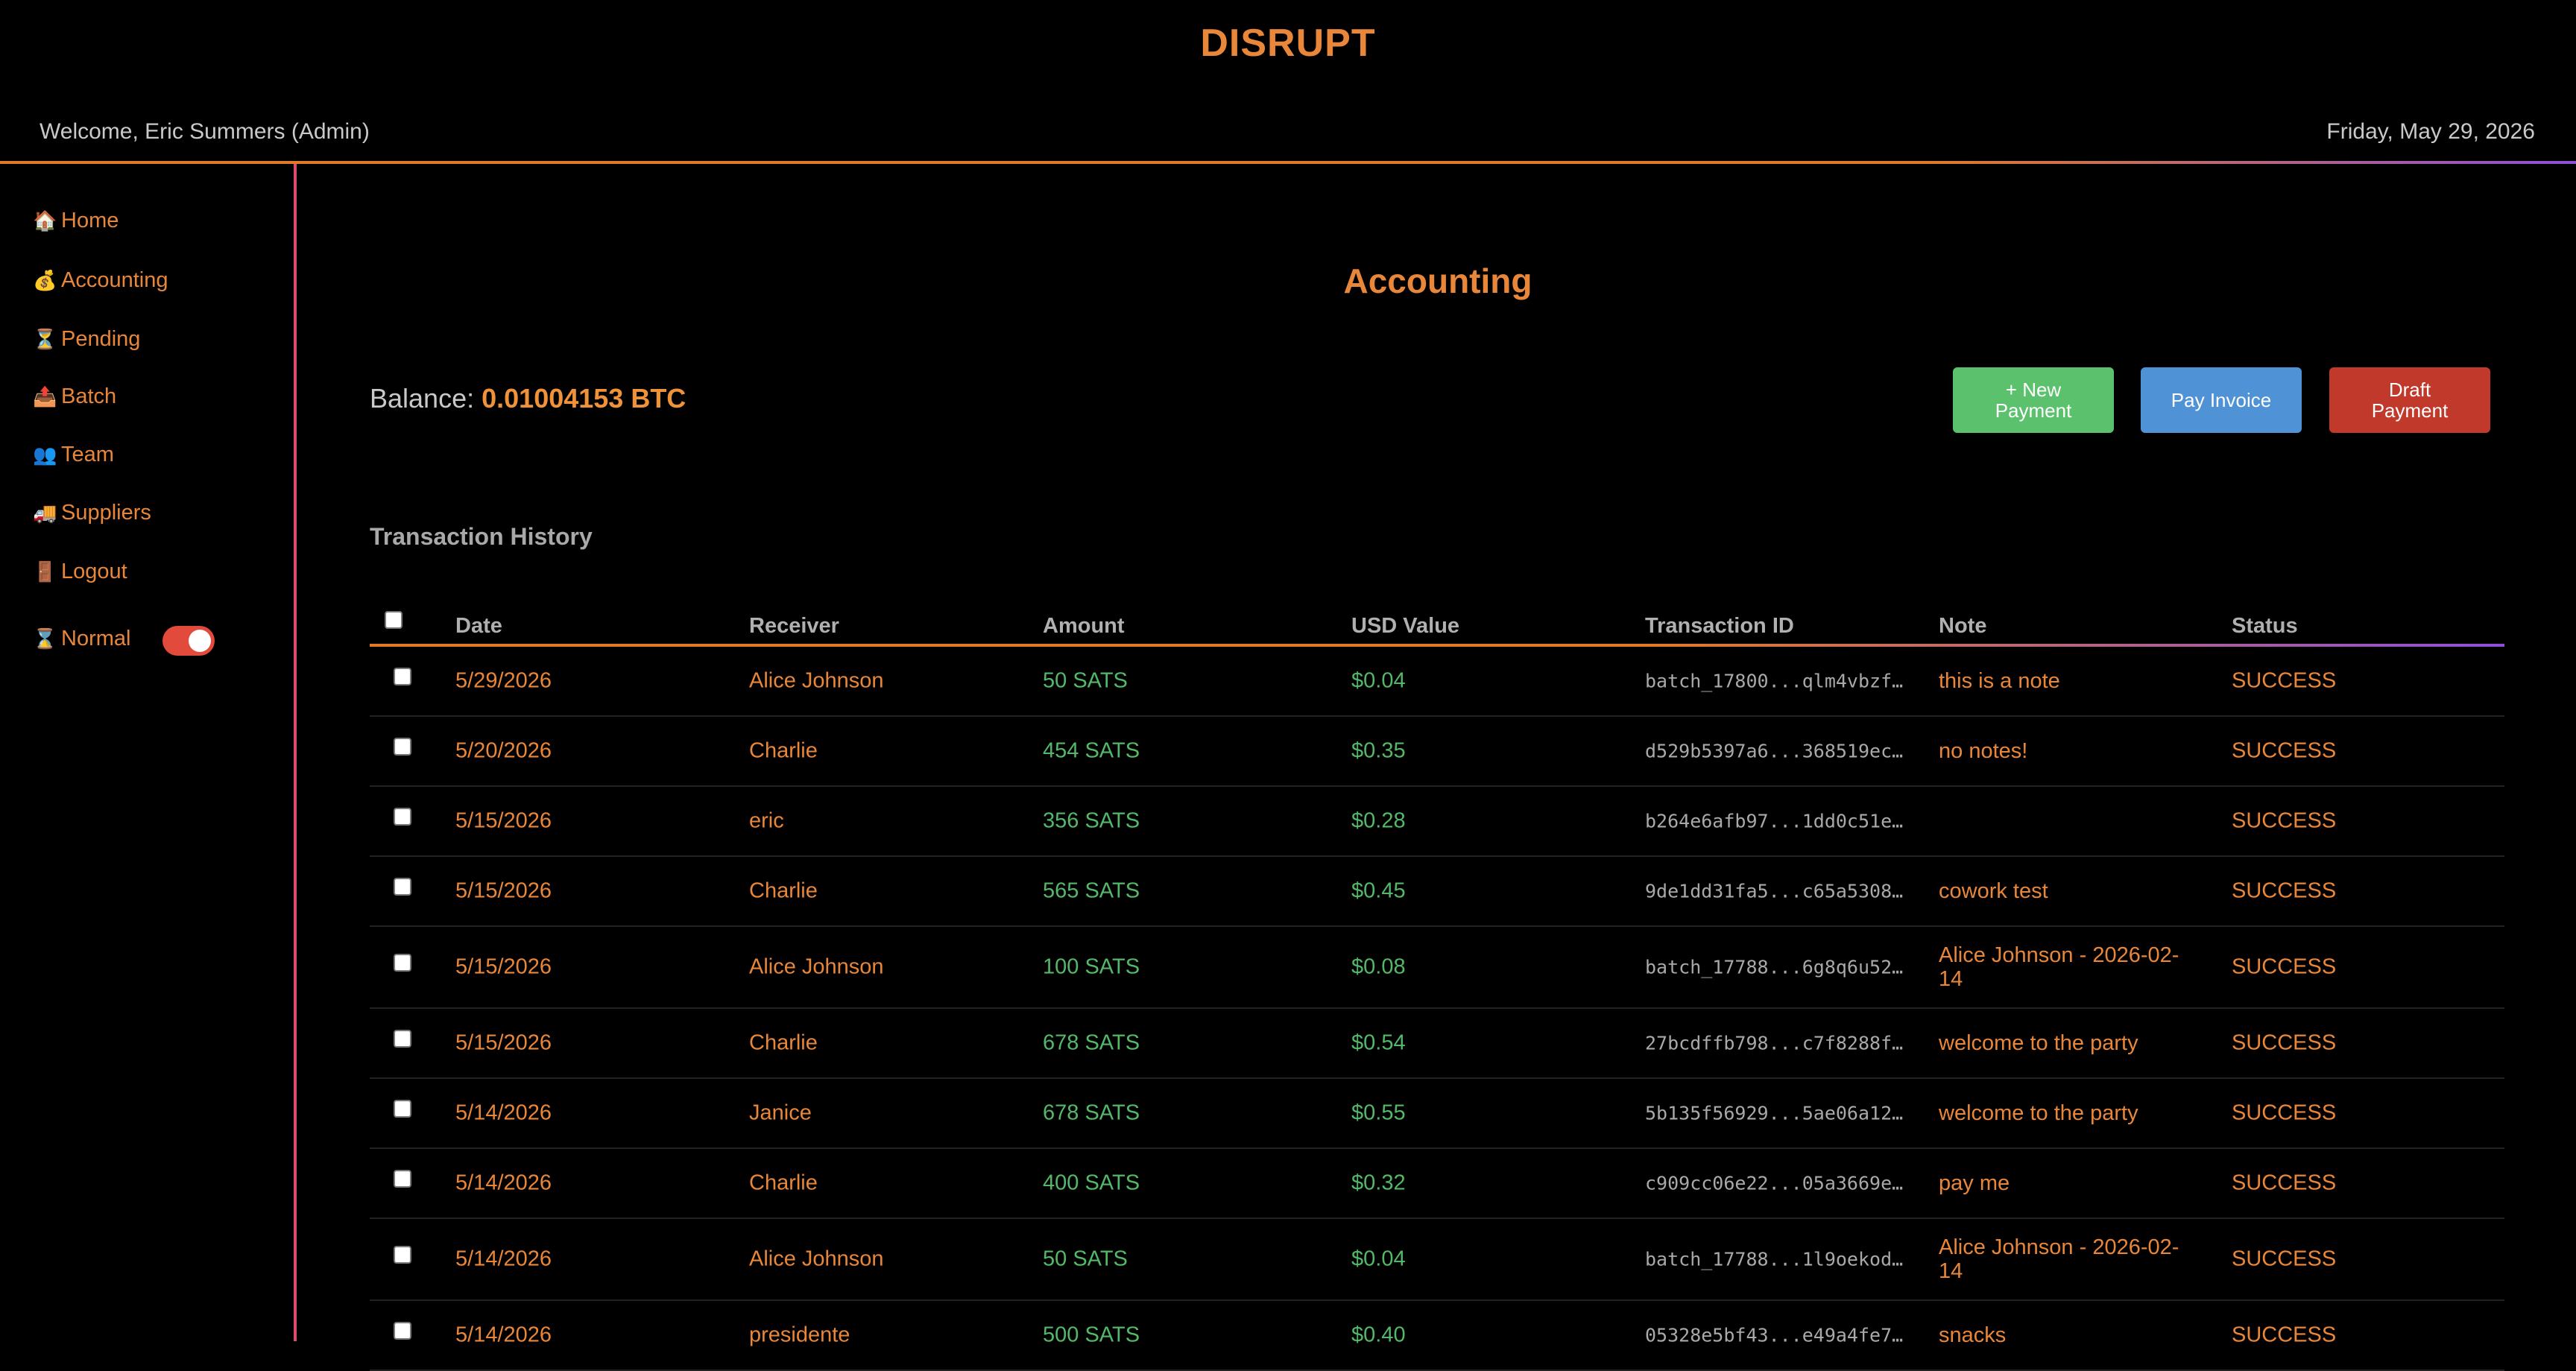  What do you see at coordinates (45, 571) in the screenshot?
I see `door-icon: 🚪` at bounding box center [45, 571].